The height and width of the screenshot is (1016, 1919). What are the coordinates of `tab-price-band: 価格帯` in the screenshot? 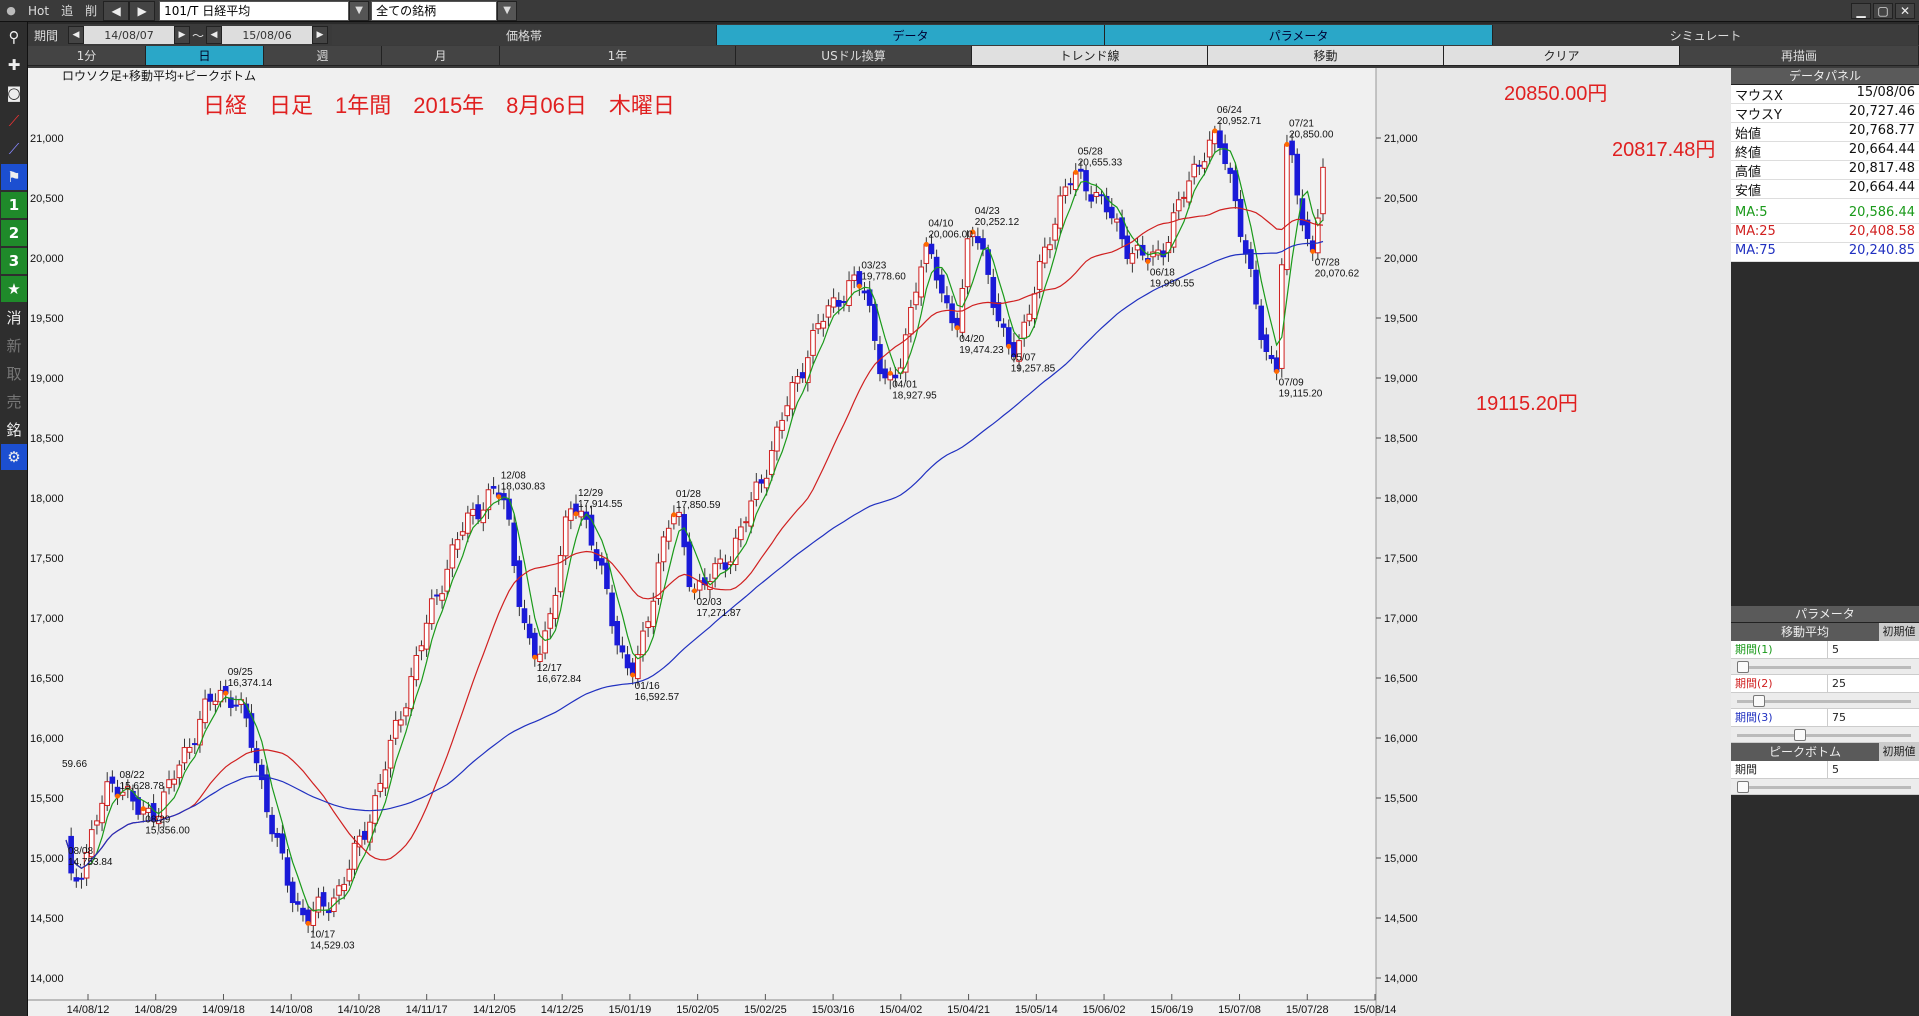 It's located at (525, 35).